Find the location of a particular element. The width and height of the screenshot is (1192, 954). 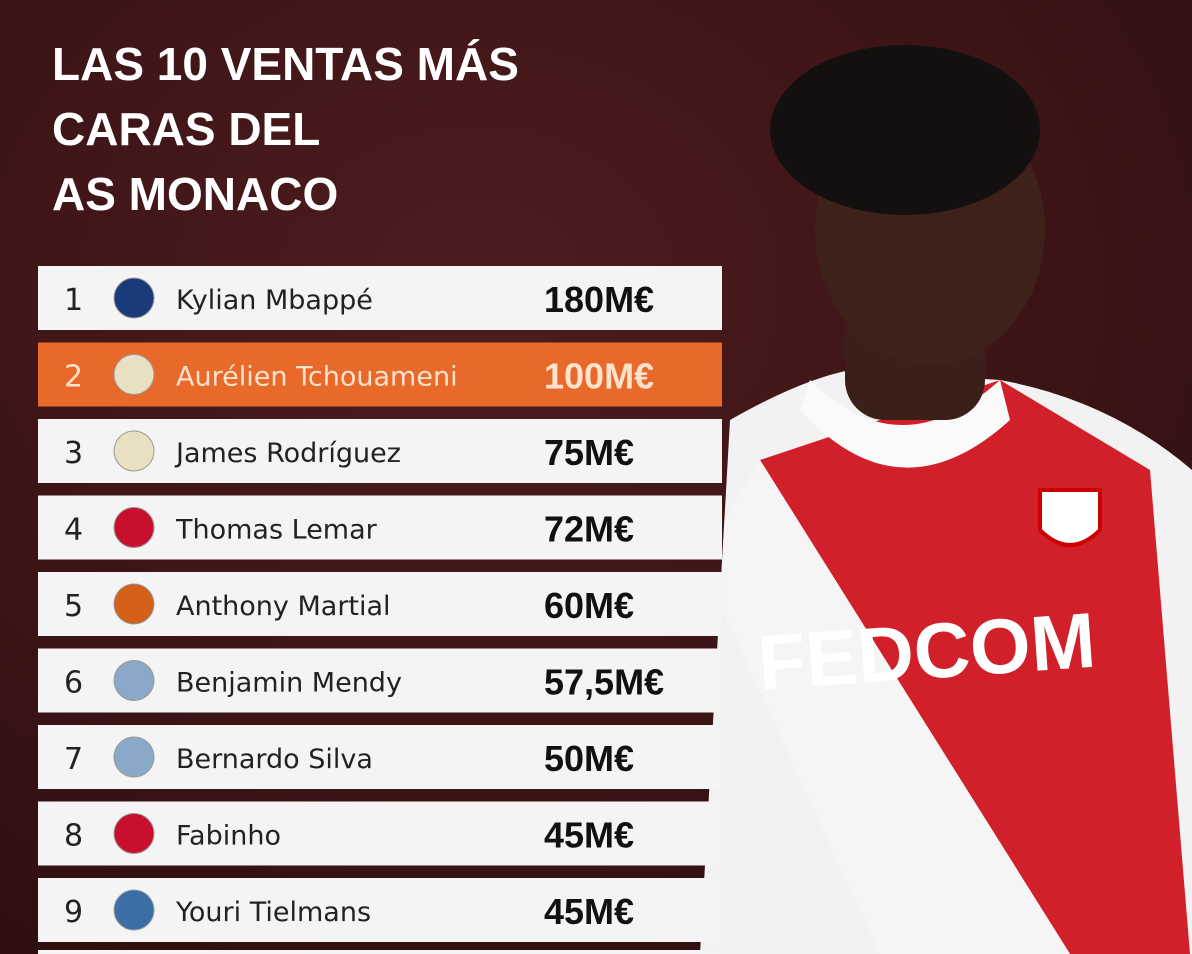

table-row: 1 Kylian Mbappé 180M€ is located at coordinates (380, 298).